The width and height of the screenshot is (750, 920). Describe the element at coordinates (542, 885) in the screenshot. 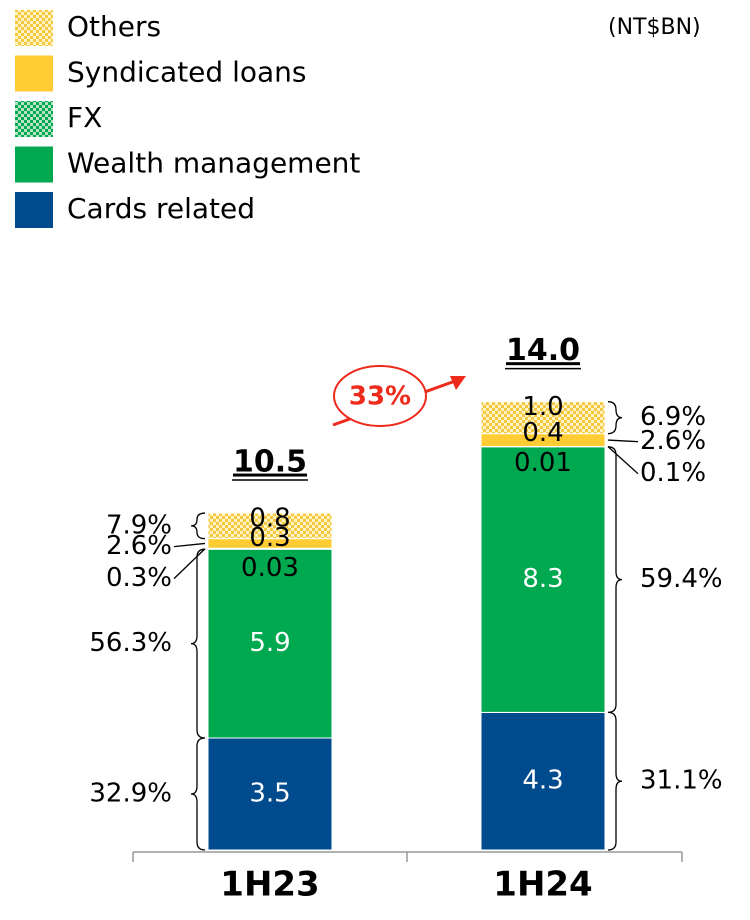

I see `x-tick-label: 1H24` at that location.